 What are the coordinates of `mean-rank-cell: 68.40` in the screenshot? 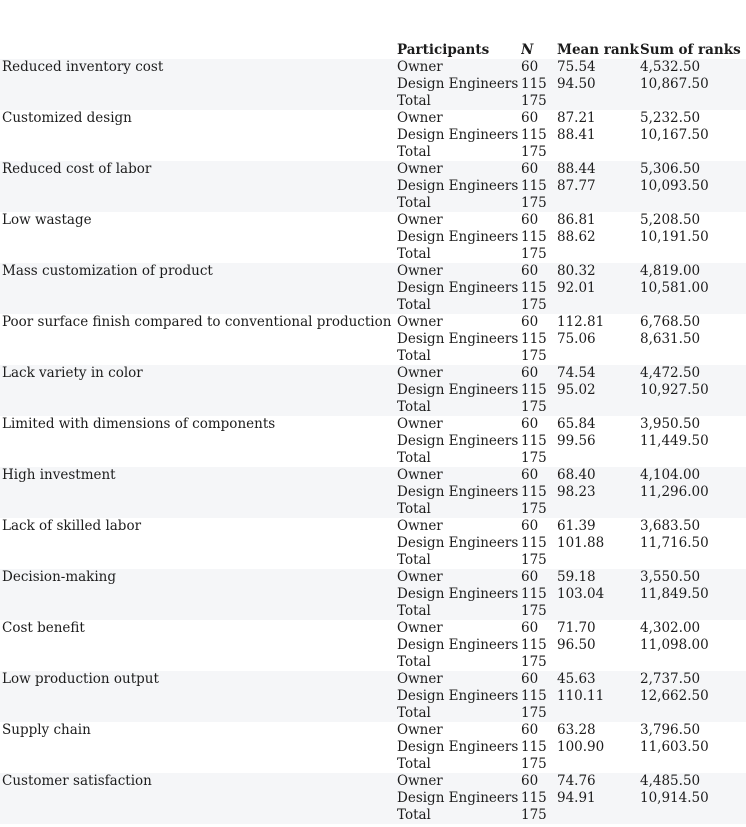 It's located at (598, 475).